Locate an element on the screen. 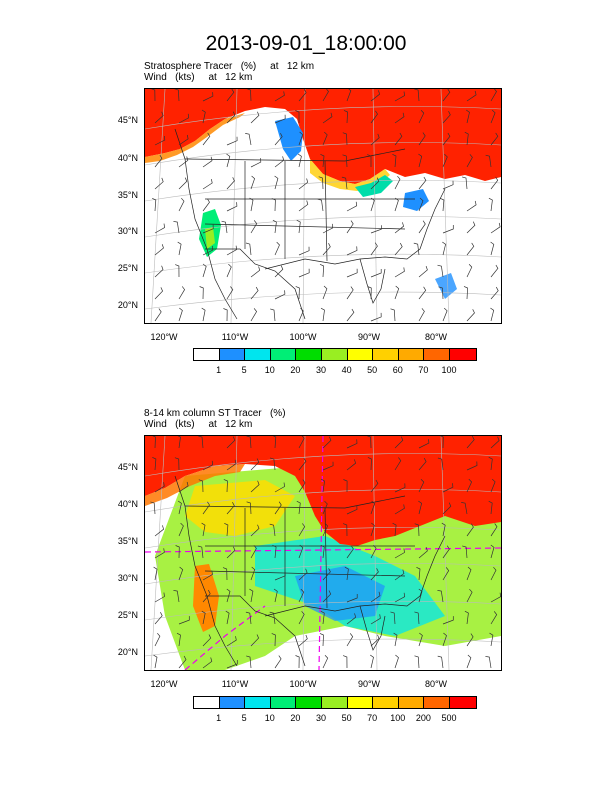 Image resolution: width=612 pixels, height=792 pixels. colorbar-label: 100 is located at coordinates (449, 370).